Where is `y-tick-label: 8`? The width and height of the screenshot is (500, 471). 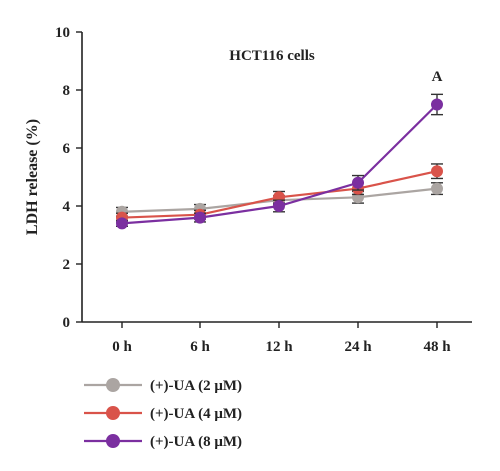
y-tick-label: 8 is located at coordinates (67, 91).